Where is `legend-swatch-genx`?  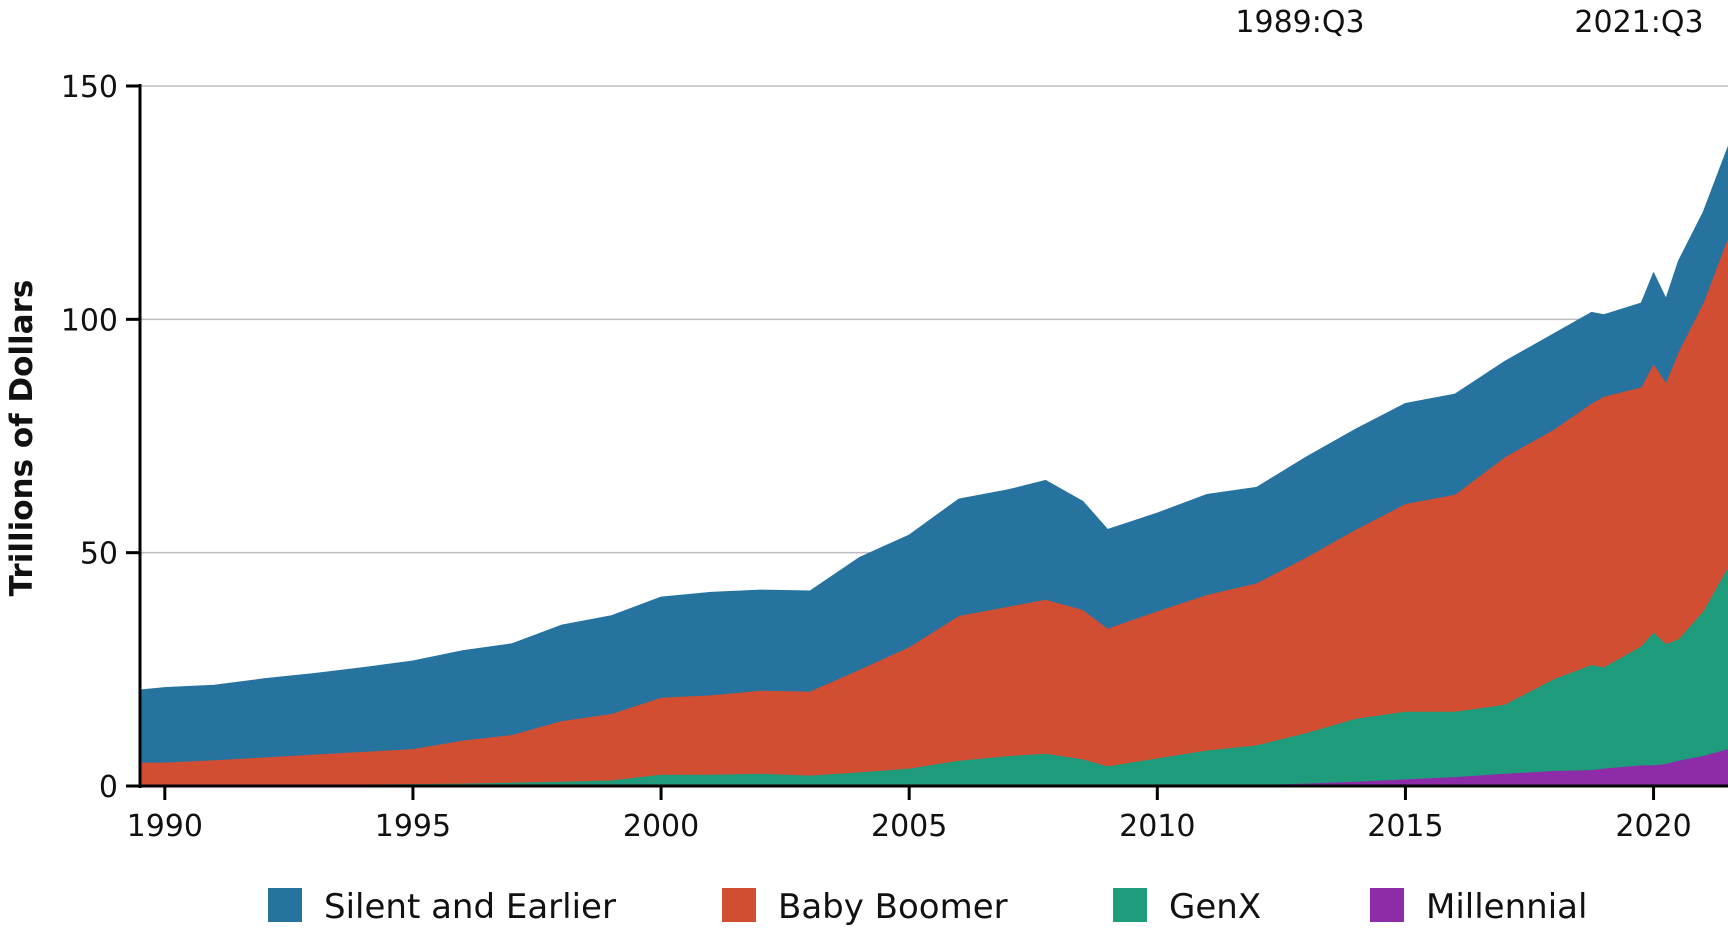 legend-swatch-genx is located at coordinates (1130, 905).